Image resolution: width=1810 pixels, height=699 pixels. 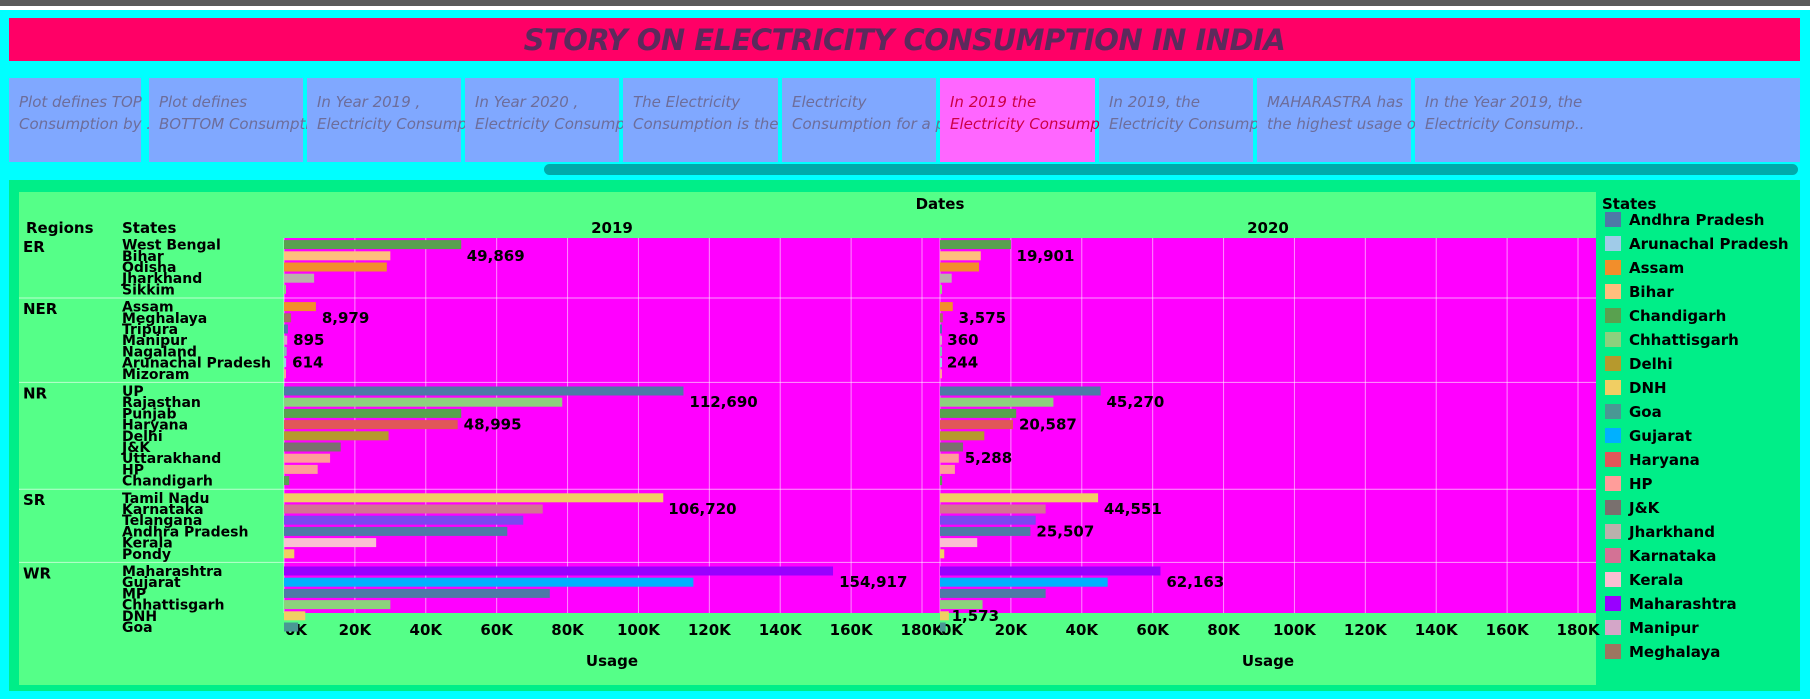 I want to click on bar-2019-mp, so click(x=417, y=593).